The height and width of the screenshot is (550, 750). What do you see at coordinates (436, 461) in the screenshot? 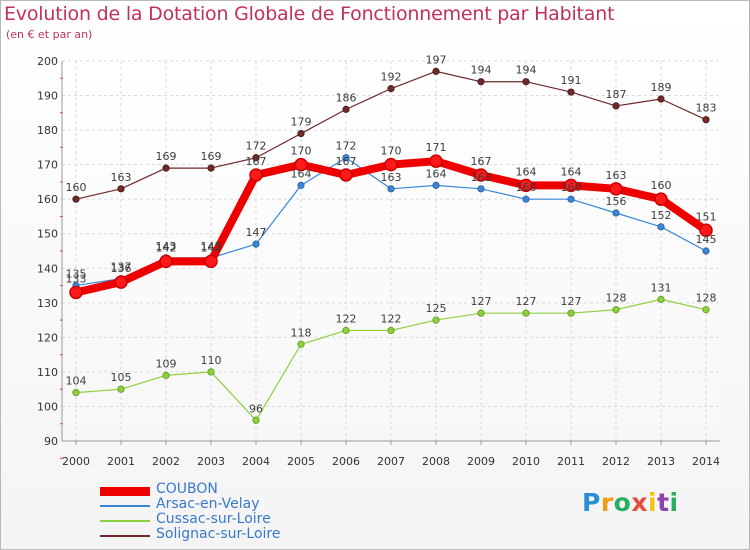
I see `x-tick-label: 2008` at bounding box center [436, 461].